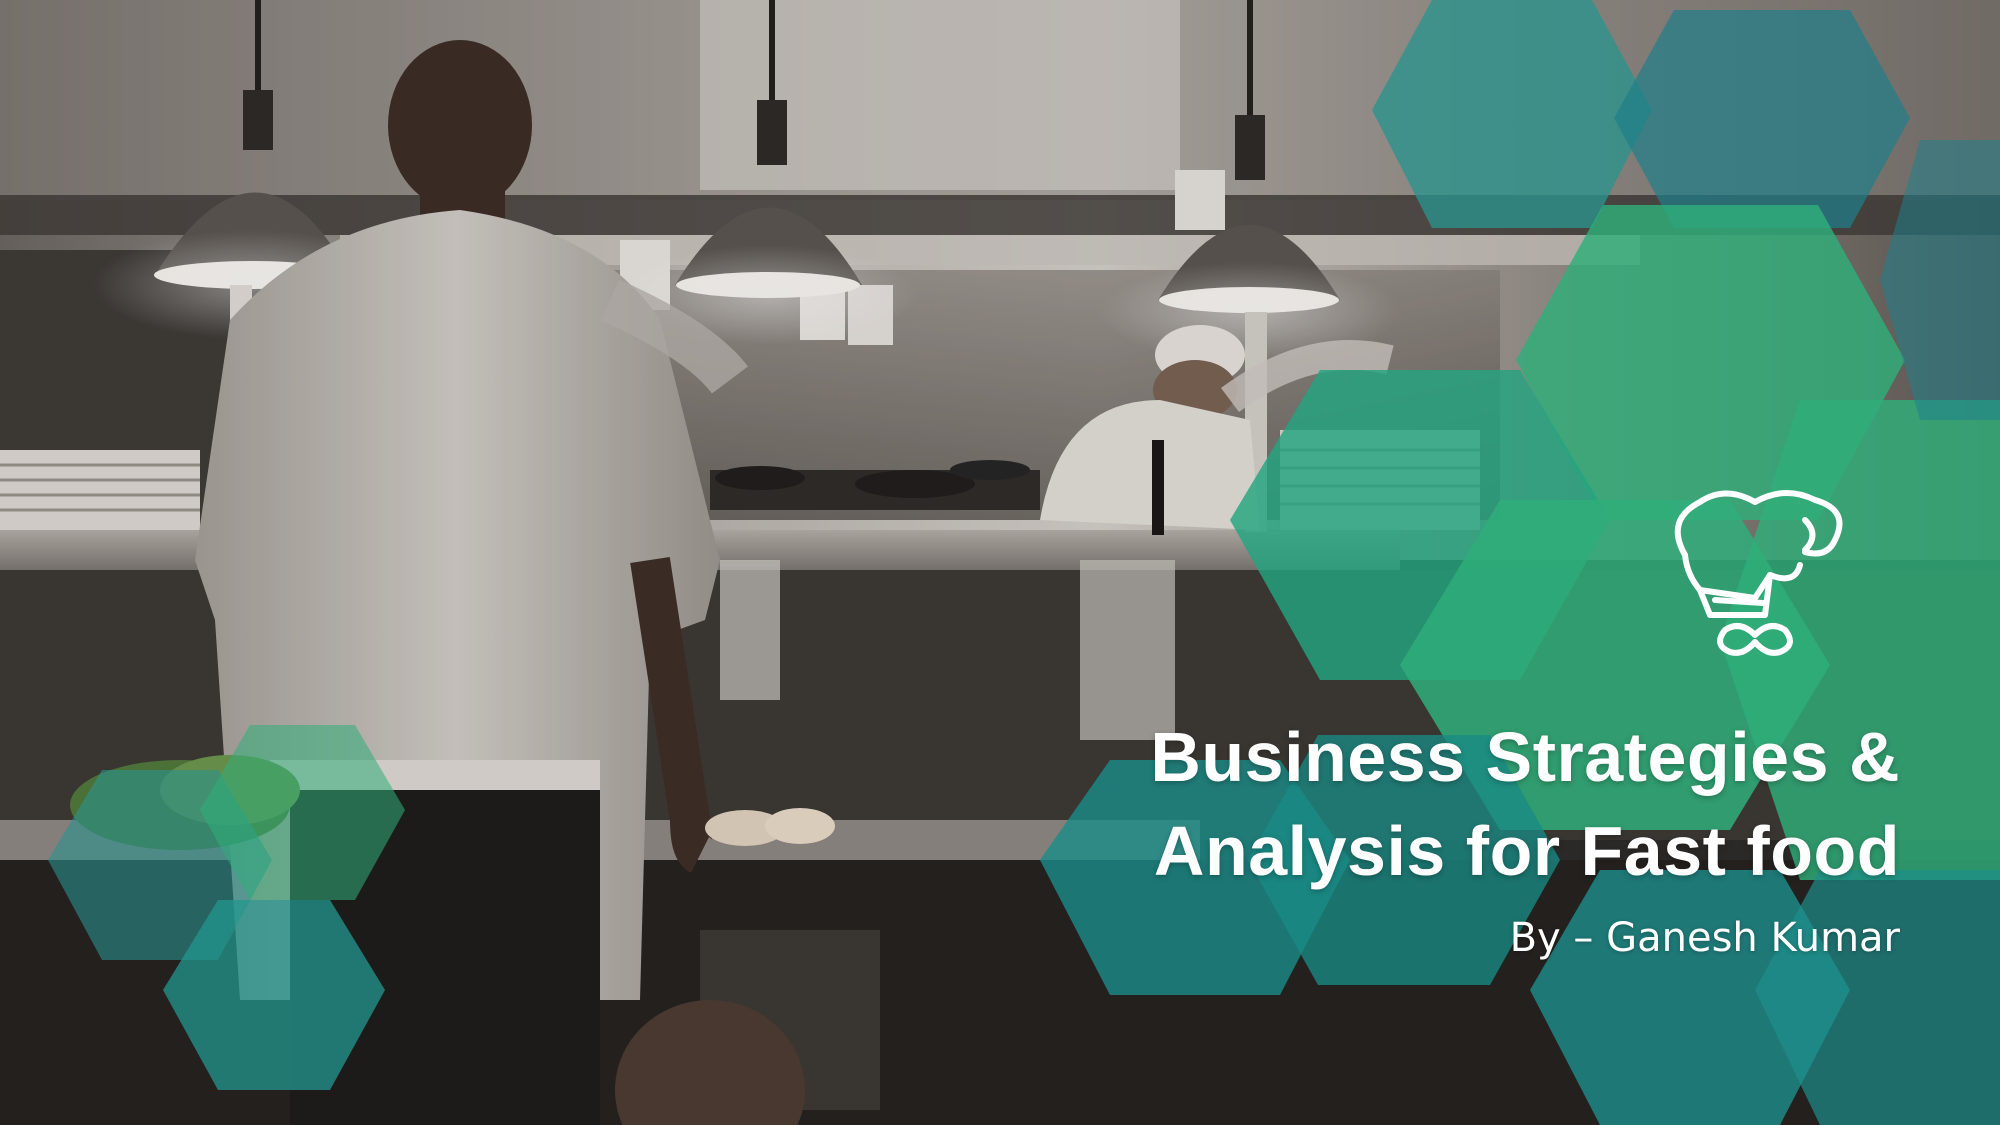 The image size is (2000, 1125). What do you see at coordinates (226, 907) in the screenshot?
I see `hexagon-cluster-left` at bounding box center [226, 907].